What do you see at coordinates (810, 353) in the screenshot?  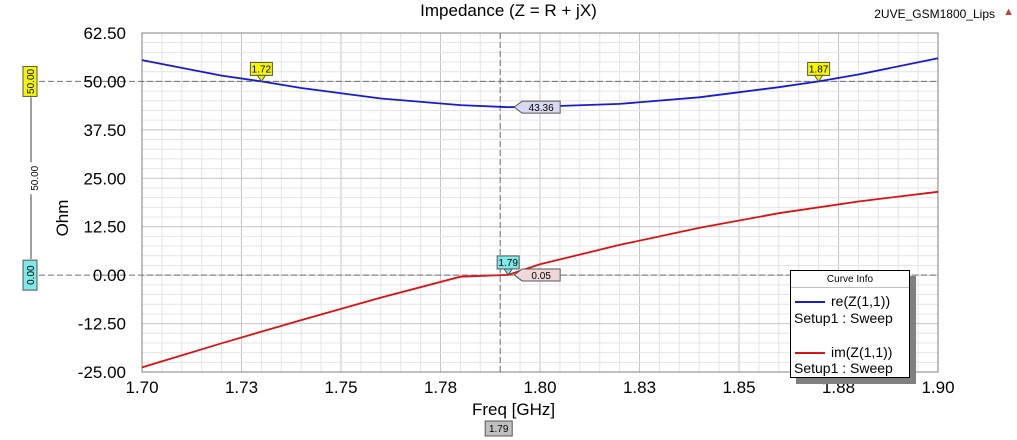 I see `legend-swatch-im` at bounding box center [810, 353].